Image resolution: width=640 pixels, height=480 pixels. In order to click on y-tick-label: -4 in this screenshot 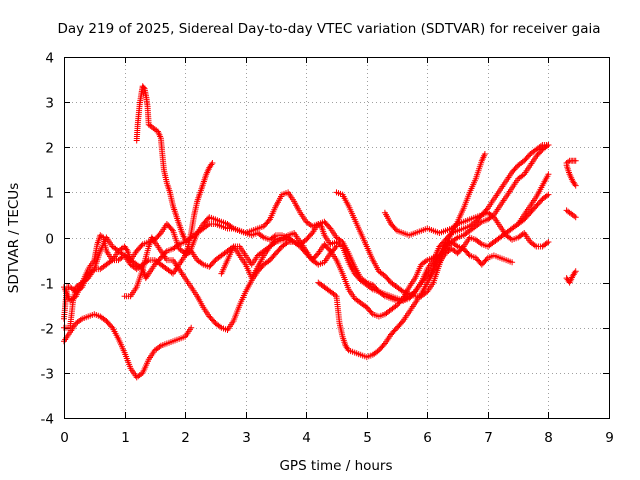, I will do `click(47, 420)`.